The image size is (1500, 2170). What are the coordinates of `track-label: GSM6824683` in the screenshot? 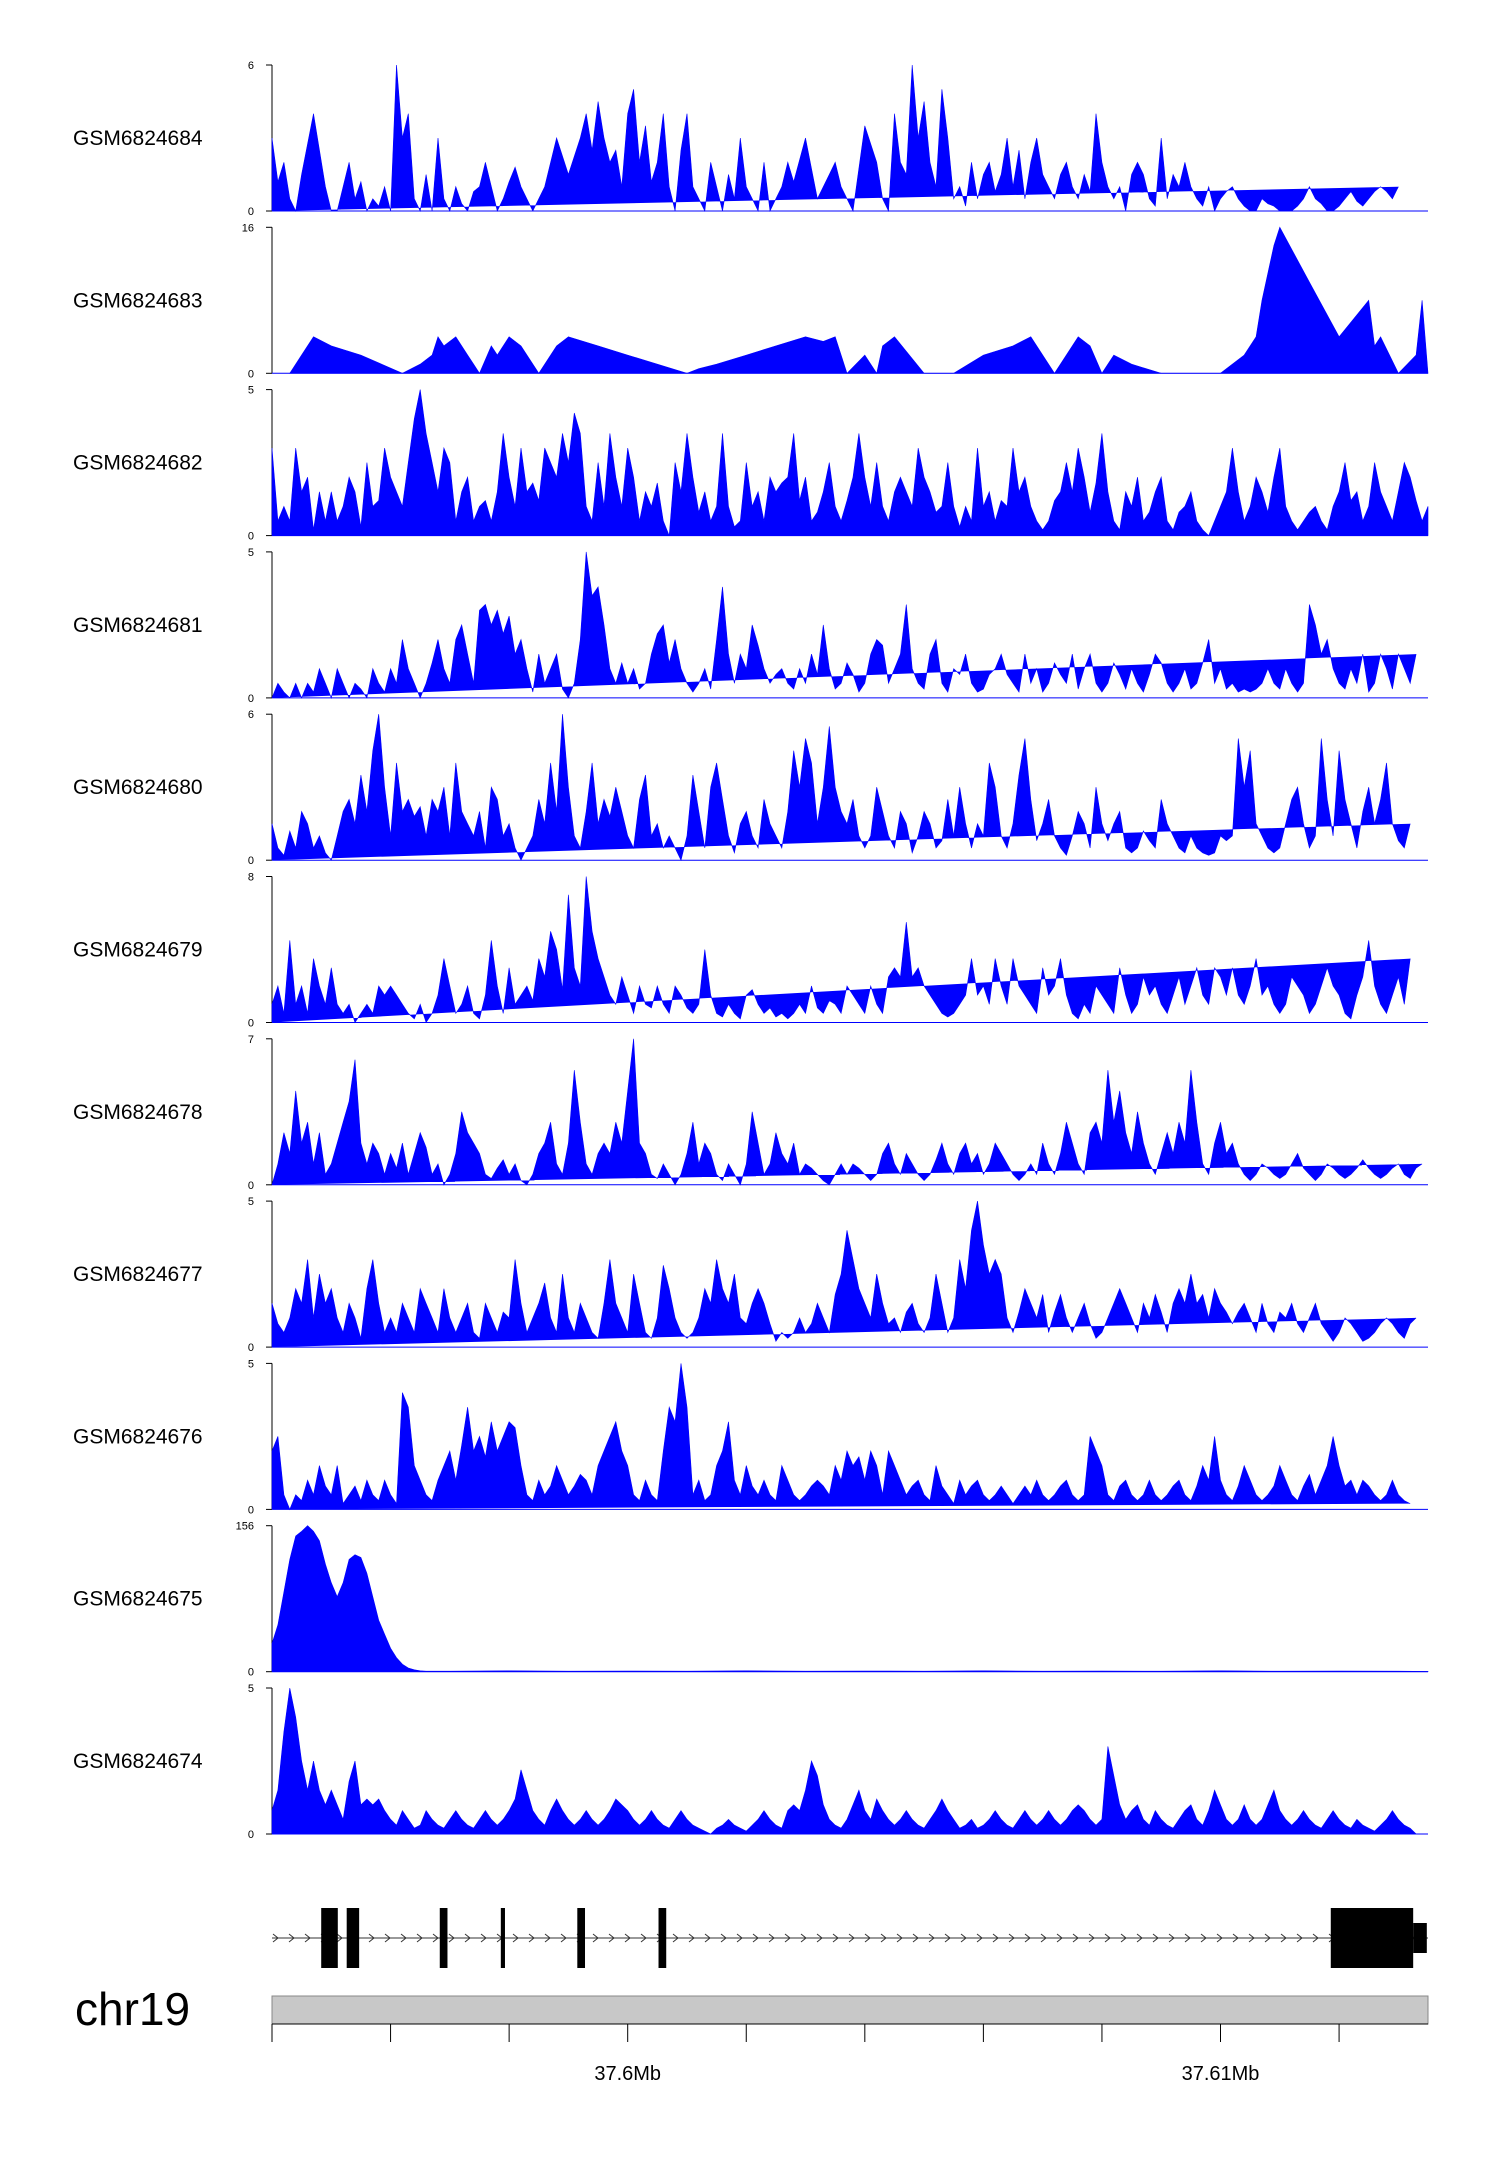 It's located at (138, 300).